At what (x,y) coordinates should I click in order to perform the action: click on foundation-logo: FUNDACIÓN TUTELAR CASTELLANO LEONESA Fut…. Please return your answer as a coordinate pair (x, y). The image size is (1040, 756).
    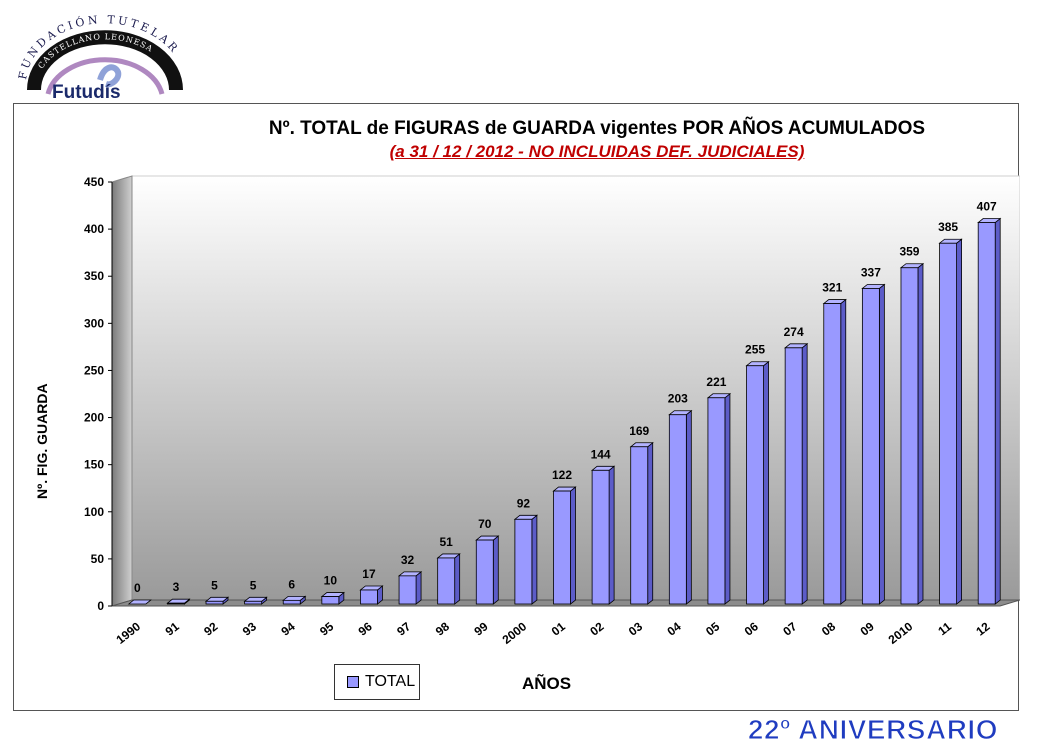
    Looking at the image, I should click on (103, 59).